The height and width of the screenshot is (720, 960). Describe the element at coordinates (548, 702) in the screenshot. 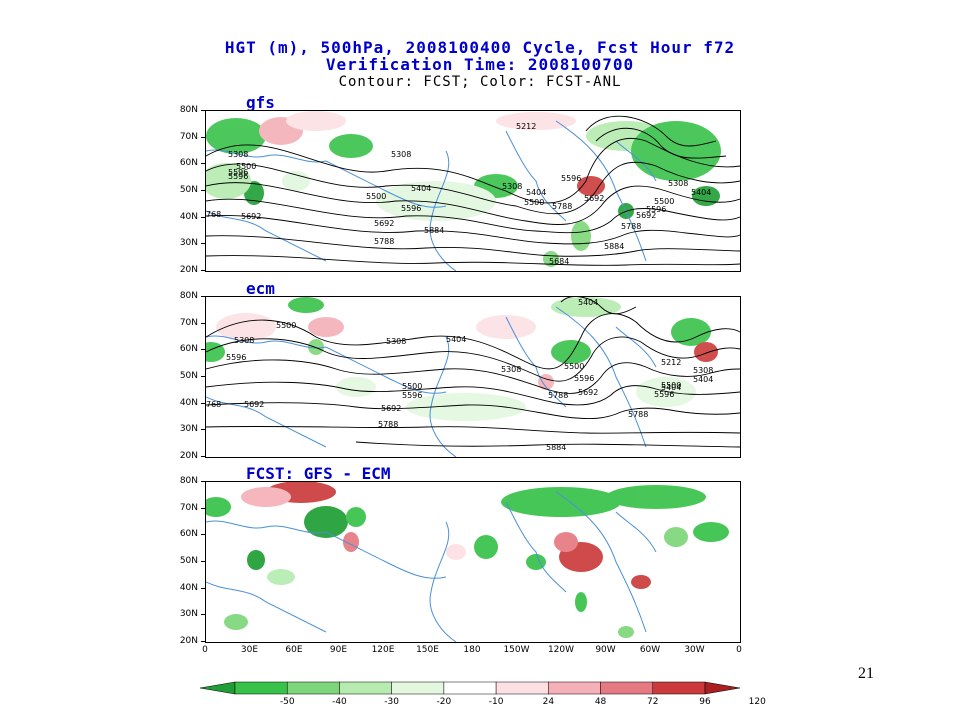

I see `colorbar-label: 24` at that location.